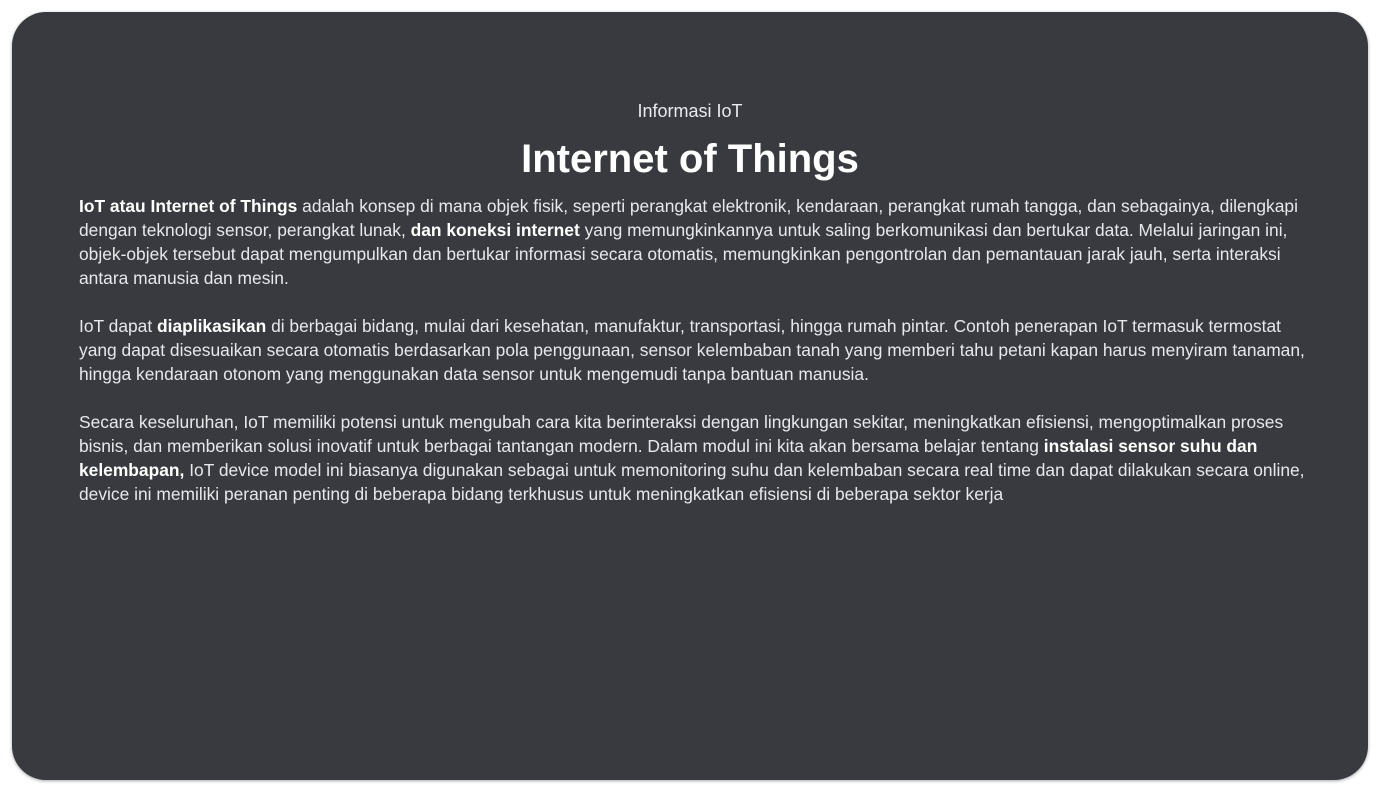 The height and width of the screenshot is (792, 1380). What do you see at coordinates (690, 159) in the screenshot?
I see `page-title: Internet of Things` at bounding box center [690, 159].